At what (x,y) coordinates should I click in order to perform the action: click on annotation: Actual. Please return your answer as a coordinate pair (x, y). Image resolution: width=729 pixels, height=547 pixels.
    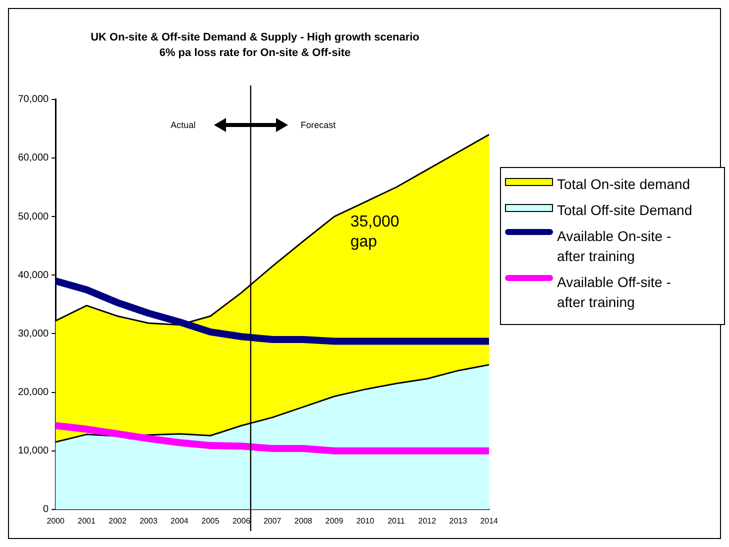
    Looking at the image, I should click on (183, 125).